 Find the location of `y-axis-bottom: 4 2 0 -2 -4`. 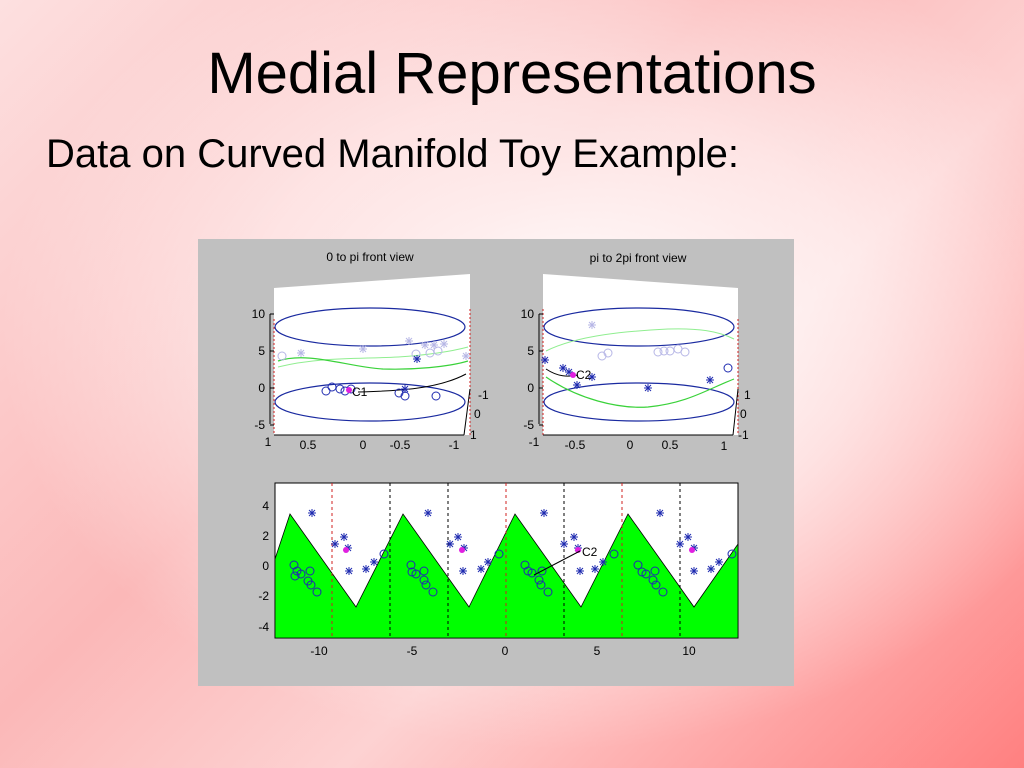

y-axis-bottom: 4 2 0 -2 -4 is located at coordinates (263, 566).